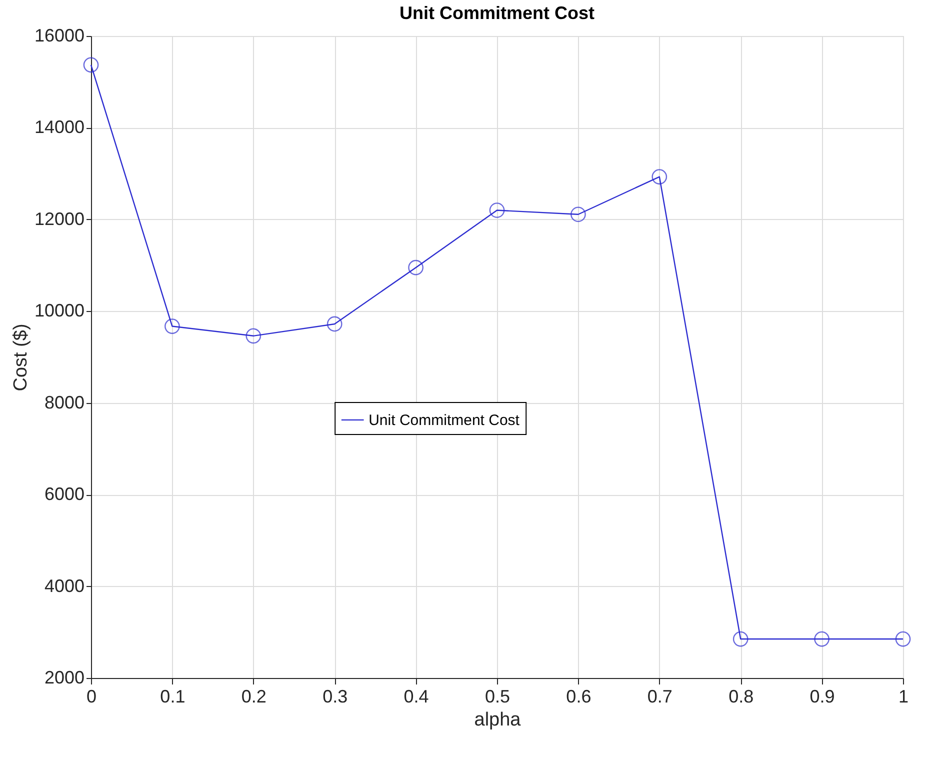 The height and width of the screenshot is (770, 945). I want to click on x-tick-label: 0.4, so click(416, 696).